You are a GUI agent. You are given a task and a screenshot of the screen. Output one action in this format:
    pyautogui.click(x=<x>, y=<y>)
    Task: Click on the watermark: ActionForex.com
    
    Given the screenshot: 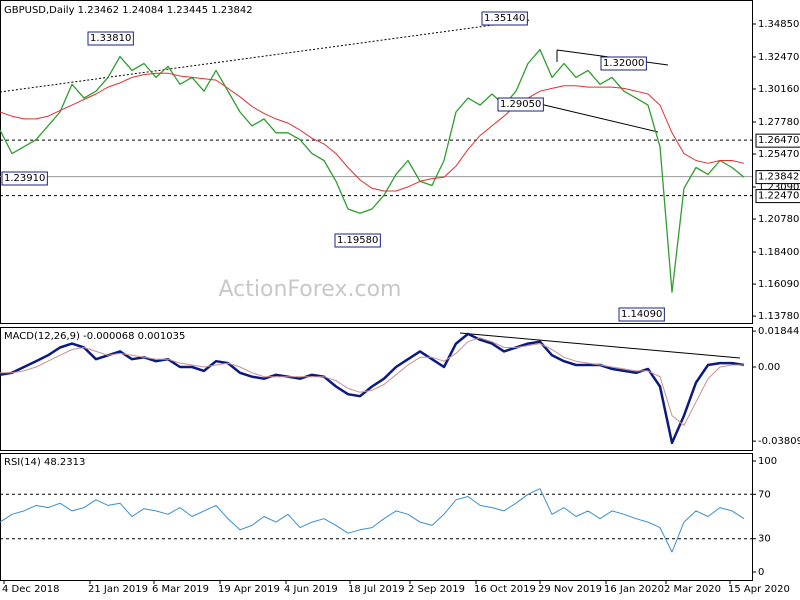 What is the action you would take?
    pyautogui.click(x=310, y=289)
    